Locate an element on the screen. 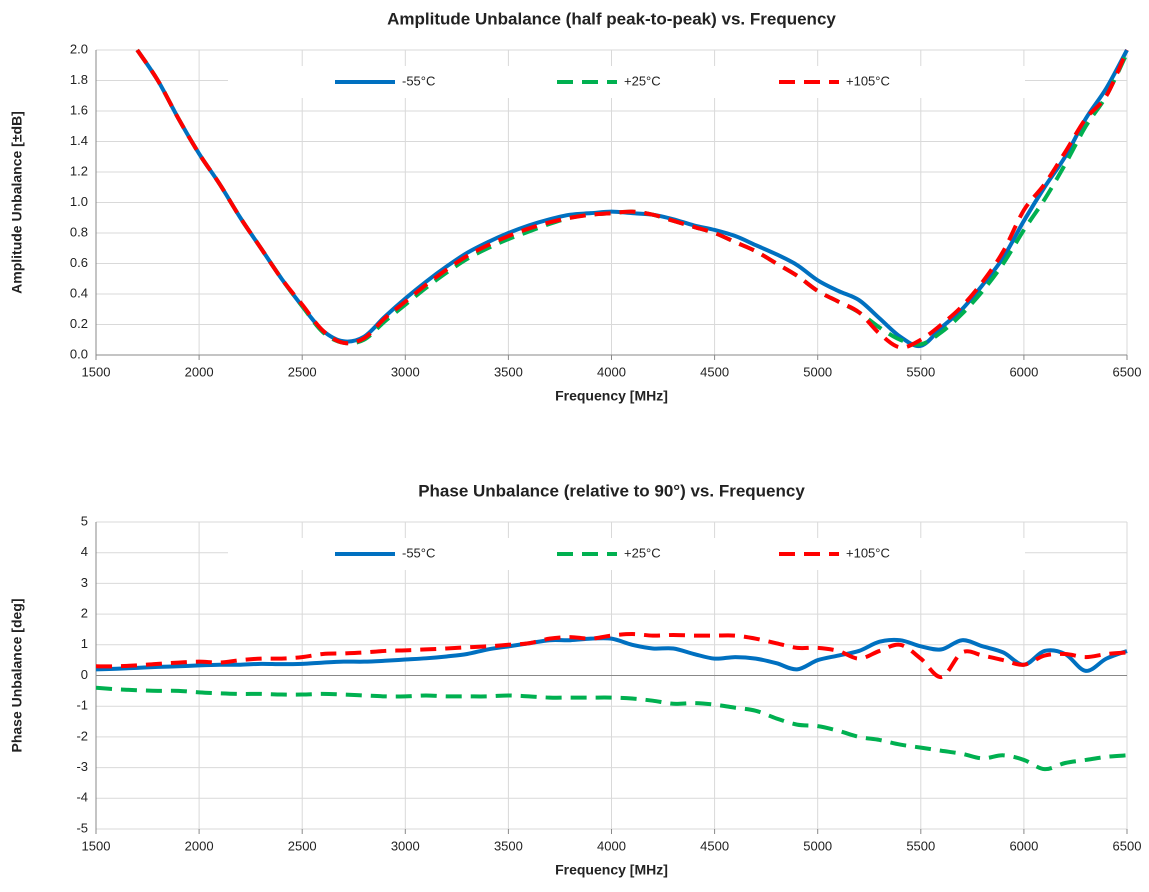  y-axis-label: Phase Unbalance [deg] is located at coordinates (17, 675).